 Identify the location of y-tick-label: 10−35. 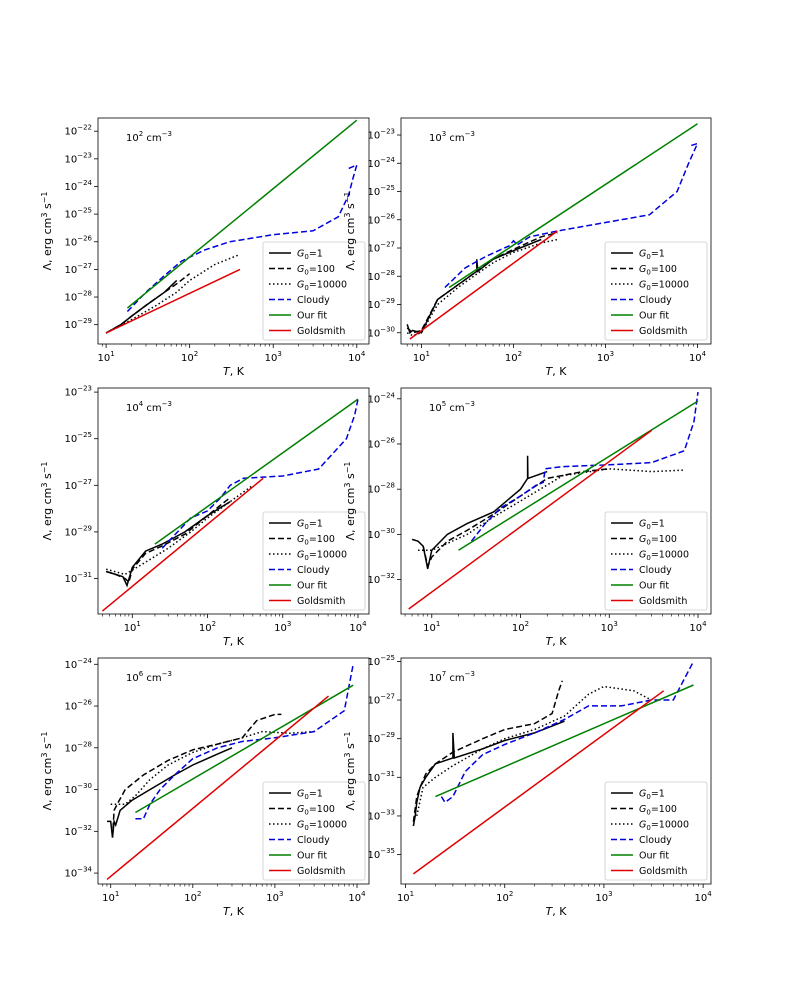
(381, 854).